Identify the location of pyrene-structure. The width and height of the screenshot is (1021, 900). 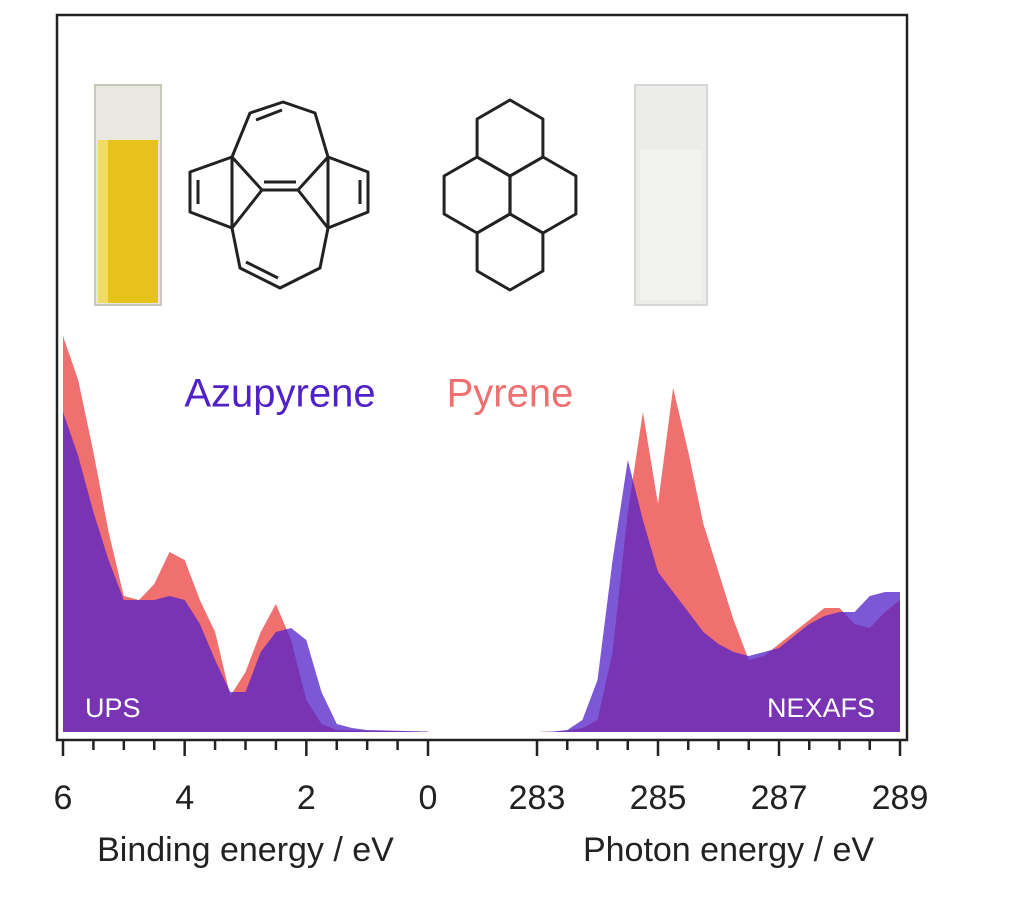
(510, 195).